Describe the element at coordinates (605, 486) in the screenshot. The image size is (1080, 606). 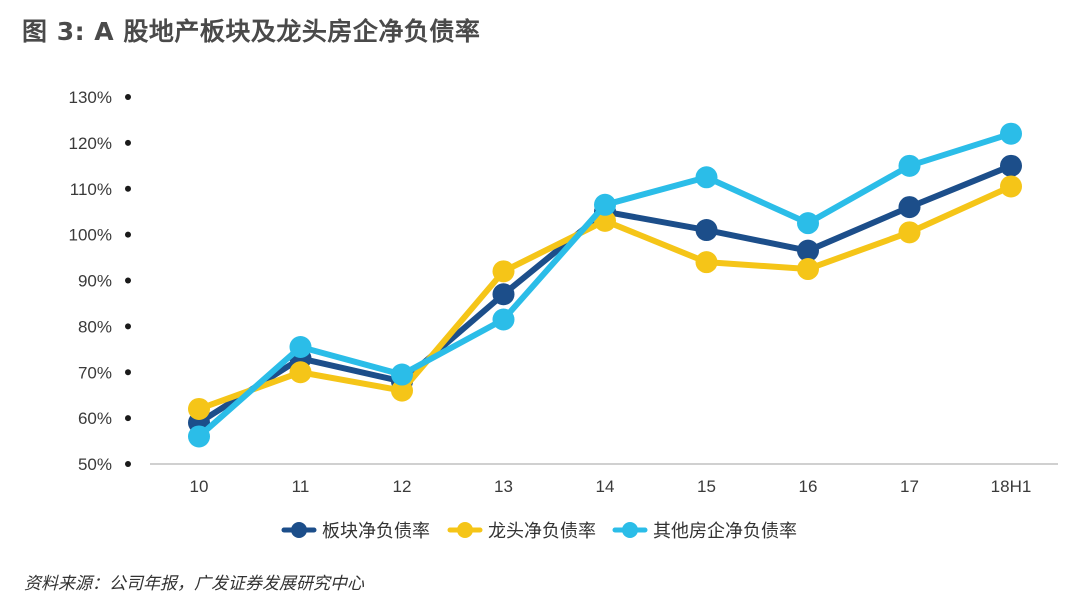
I see `x-tick-label: 14` at that location.